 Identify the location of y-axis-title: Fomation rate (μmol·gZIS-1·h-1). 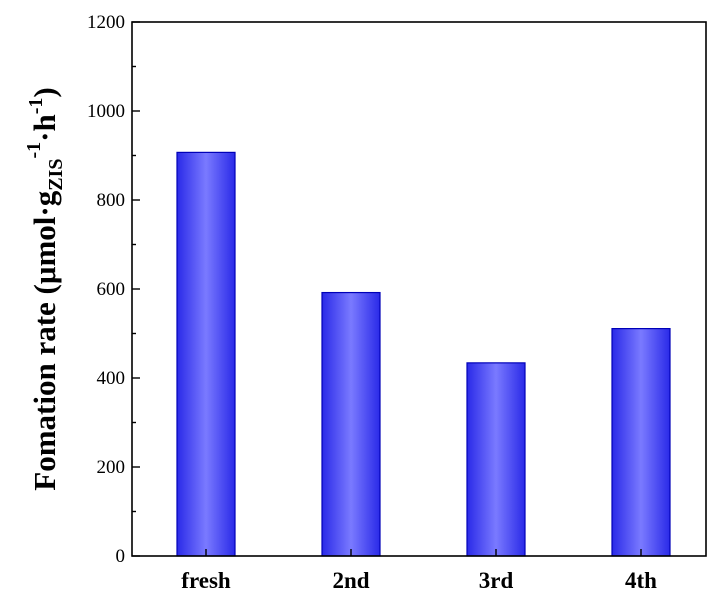
(45, 288).